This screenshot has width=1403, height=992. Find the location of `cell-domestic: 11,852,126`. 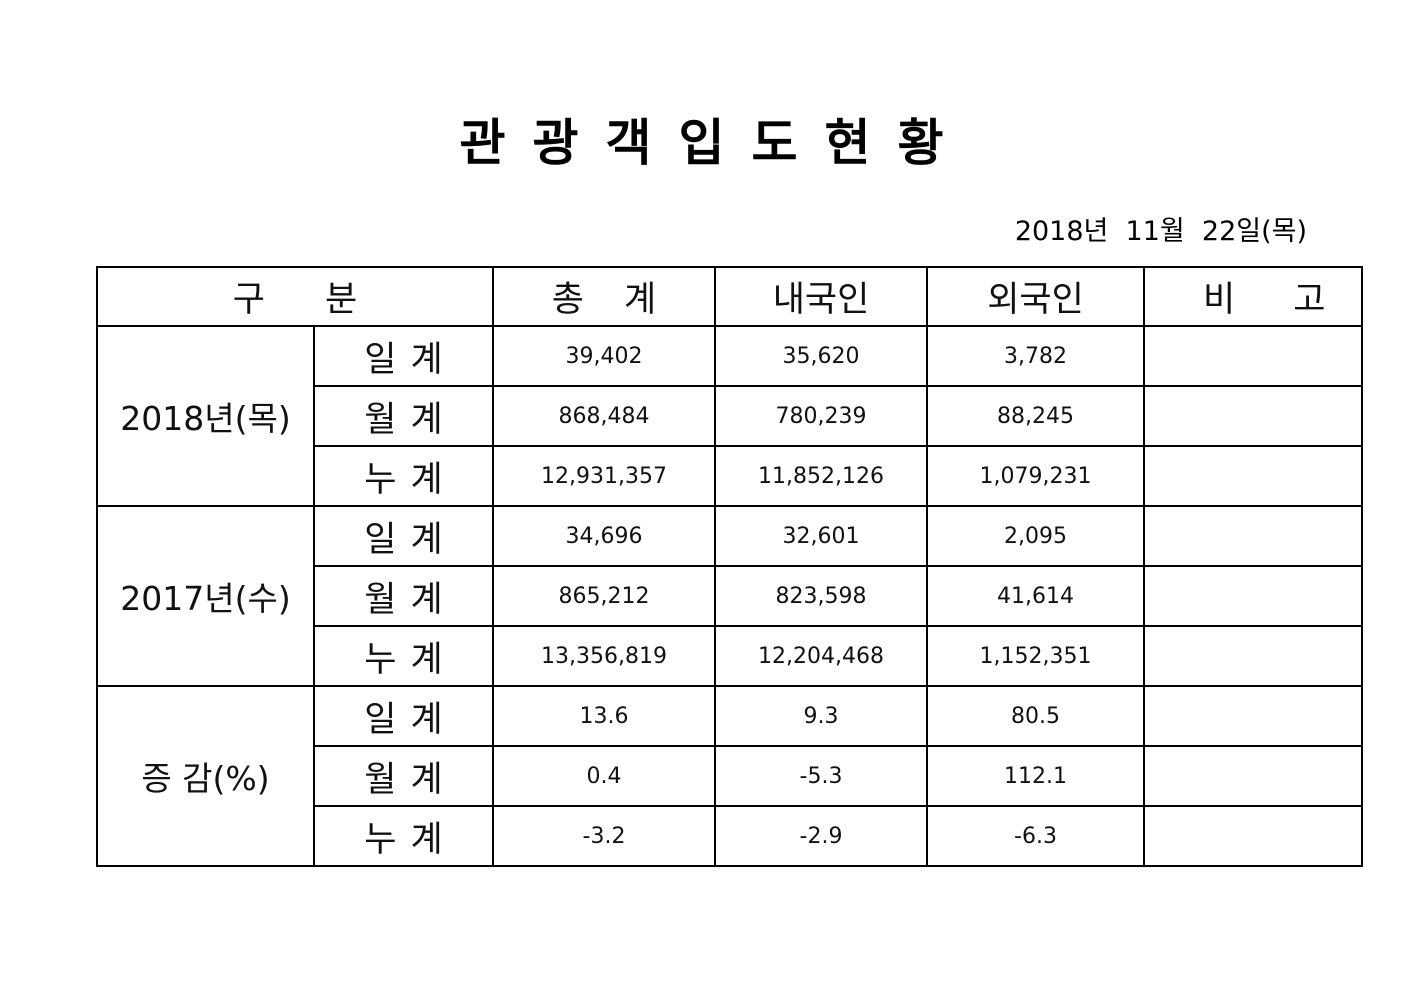

cell-domestic: 11,852,126 is located at coordinates (821, 476).